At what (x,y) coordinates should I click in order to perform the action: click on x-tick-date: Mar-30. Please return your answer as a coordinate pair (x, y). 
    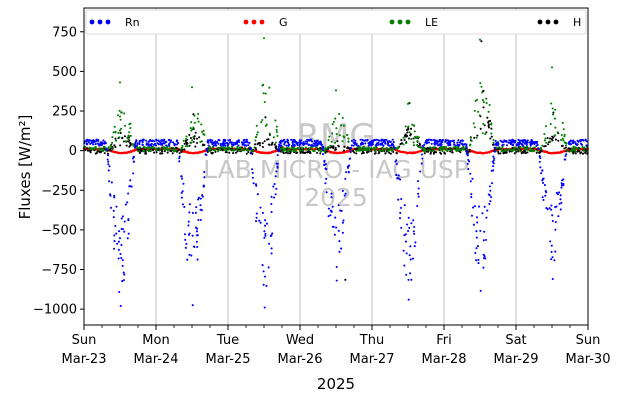
    Looking at the image, I should click on (588, 359).